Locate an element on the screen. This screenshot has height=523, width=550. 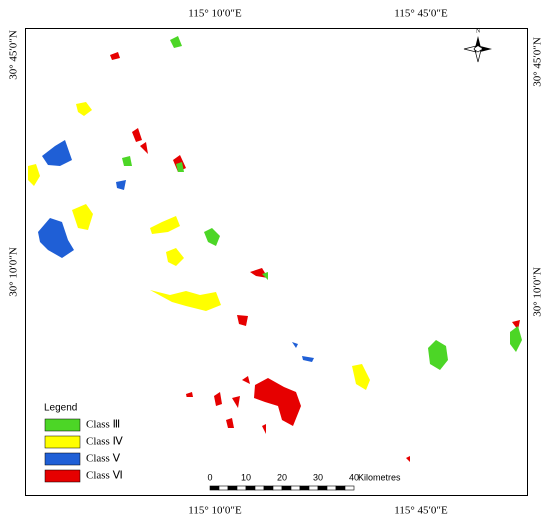
legend-label: Class Ⅲ is located at coordinates (103, 425).